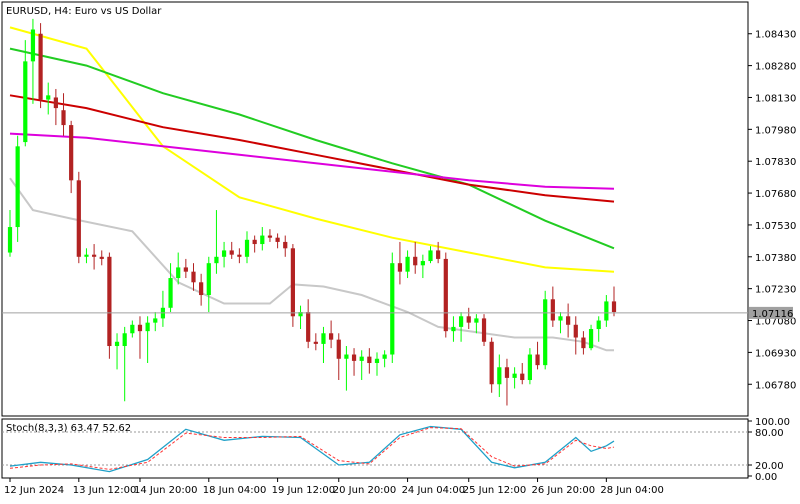 The image size is (800, 504). I want to click on current-price-label: 1.07116, so click(772, 314).